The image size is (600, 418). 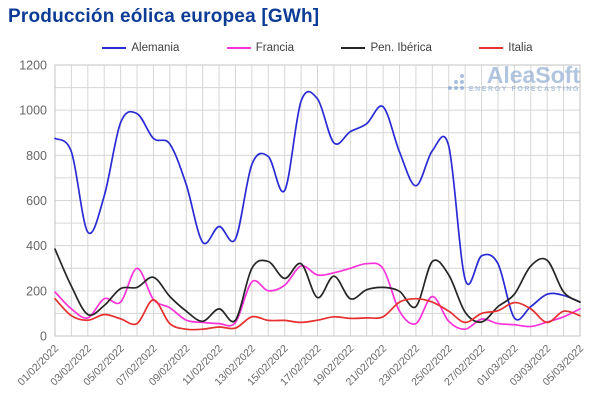 I want to click on chart-title: Producción eólica europea [GWh], so click(x=164, y=16).